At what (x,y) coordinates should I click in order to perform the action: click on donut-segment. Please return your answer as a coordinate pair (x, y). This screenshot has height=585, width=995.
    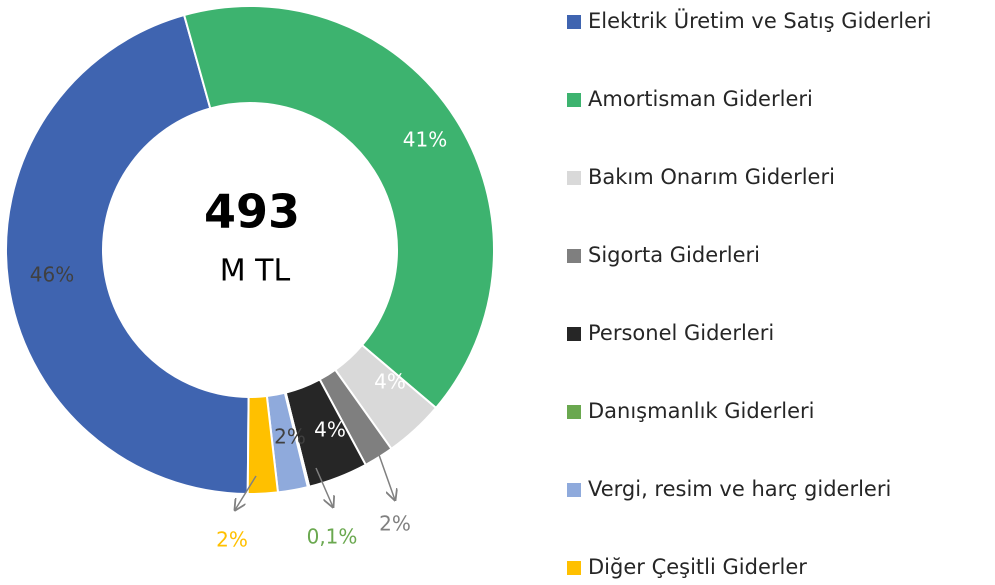
    Looking at the image, I should click on (263, 444).